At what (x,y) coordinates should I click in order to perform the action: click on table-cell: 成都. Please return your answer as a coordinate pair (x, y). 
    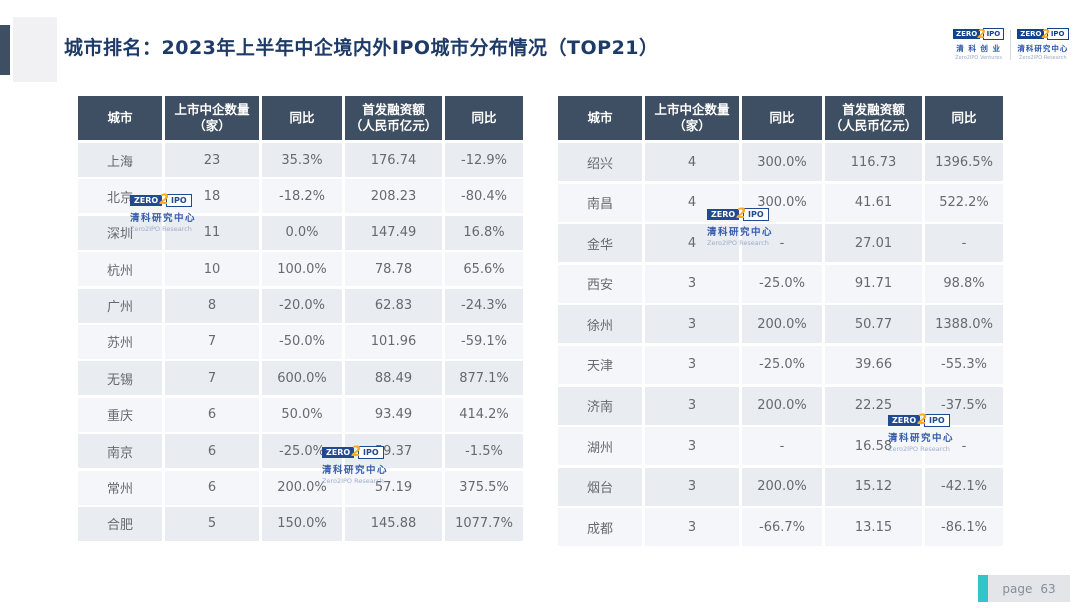
    Looking at the image, I should click on (601, 527).